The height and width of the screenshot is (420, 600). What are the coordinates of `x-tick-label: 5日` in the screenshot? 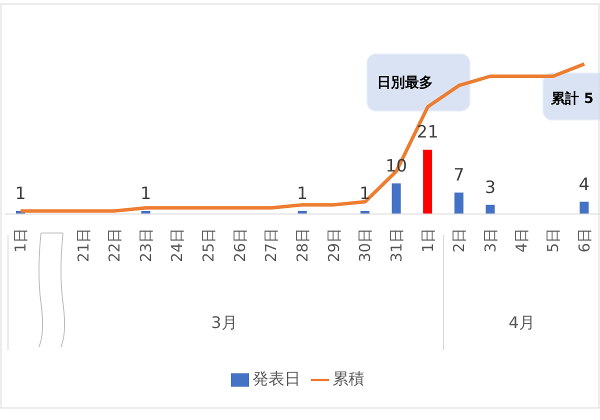 It's located at (553, 240).